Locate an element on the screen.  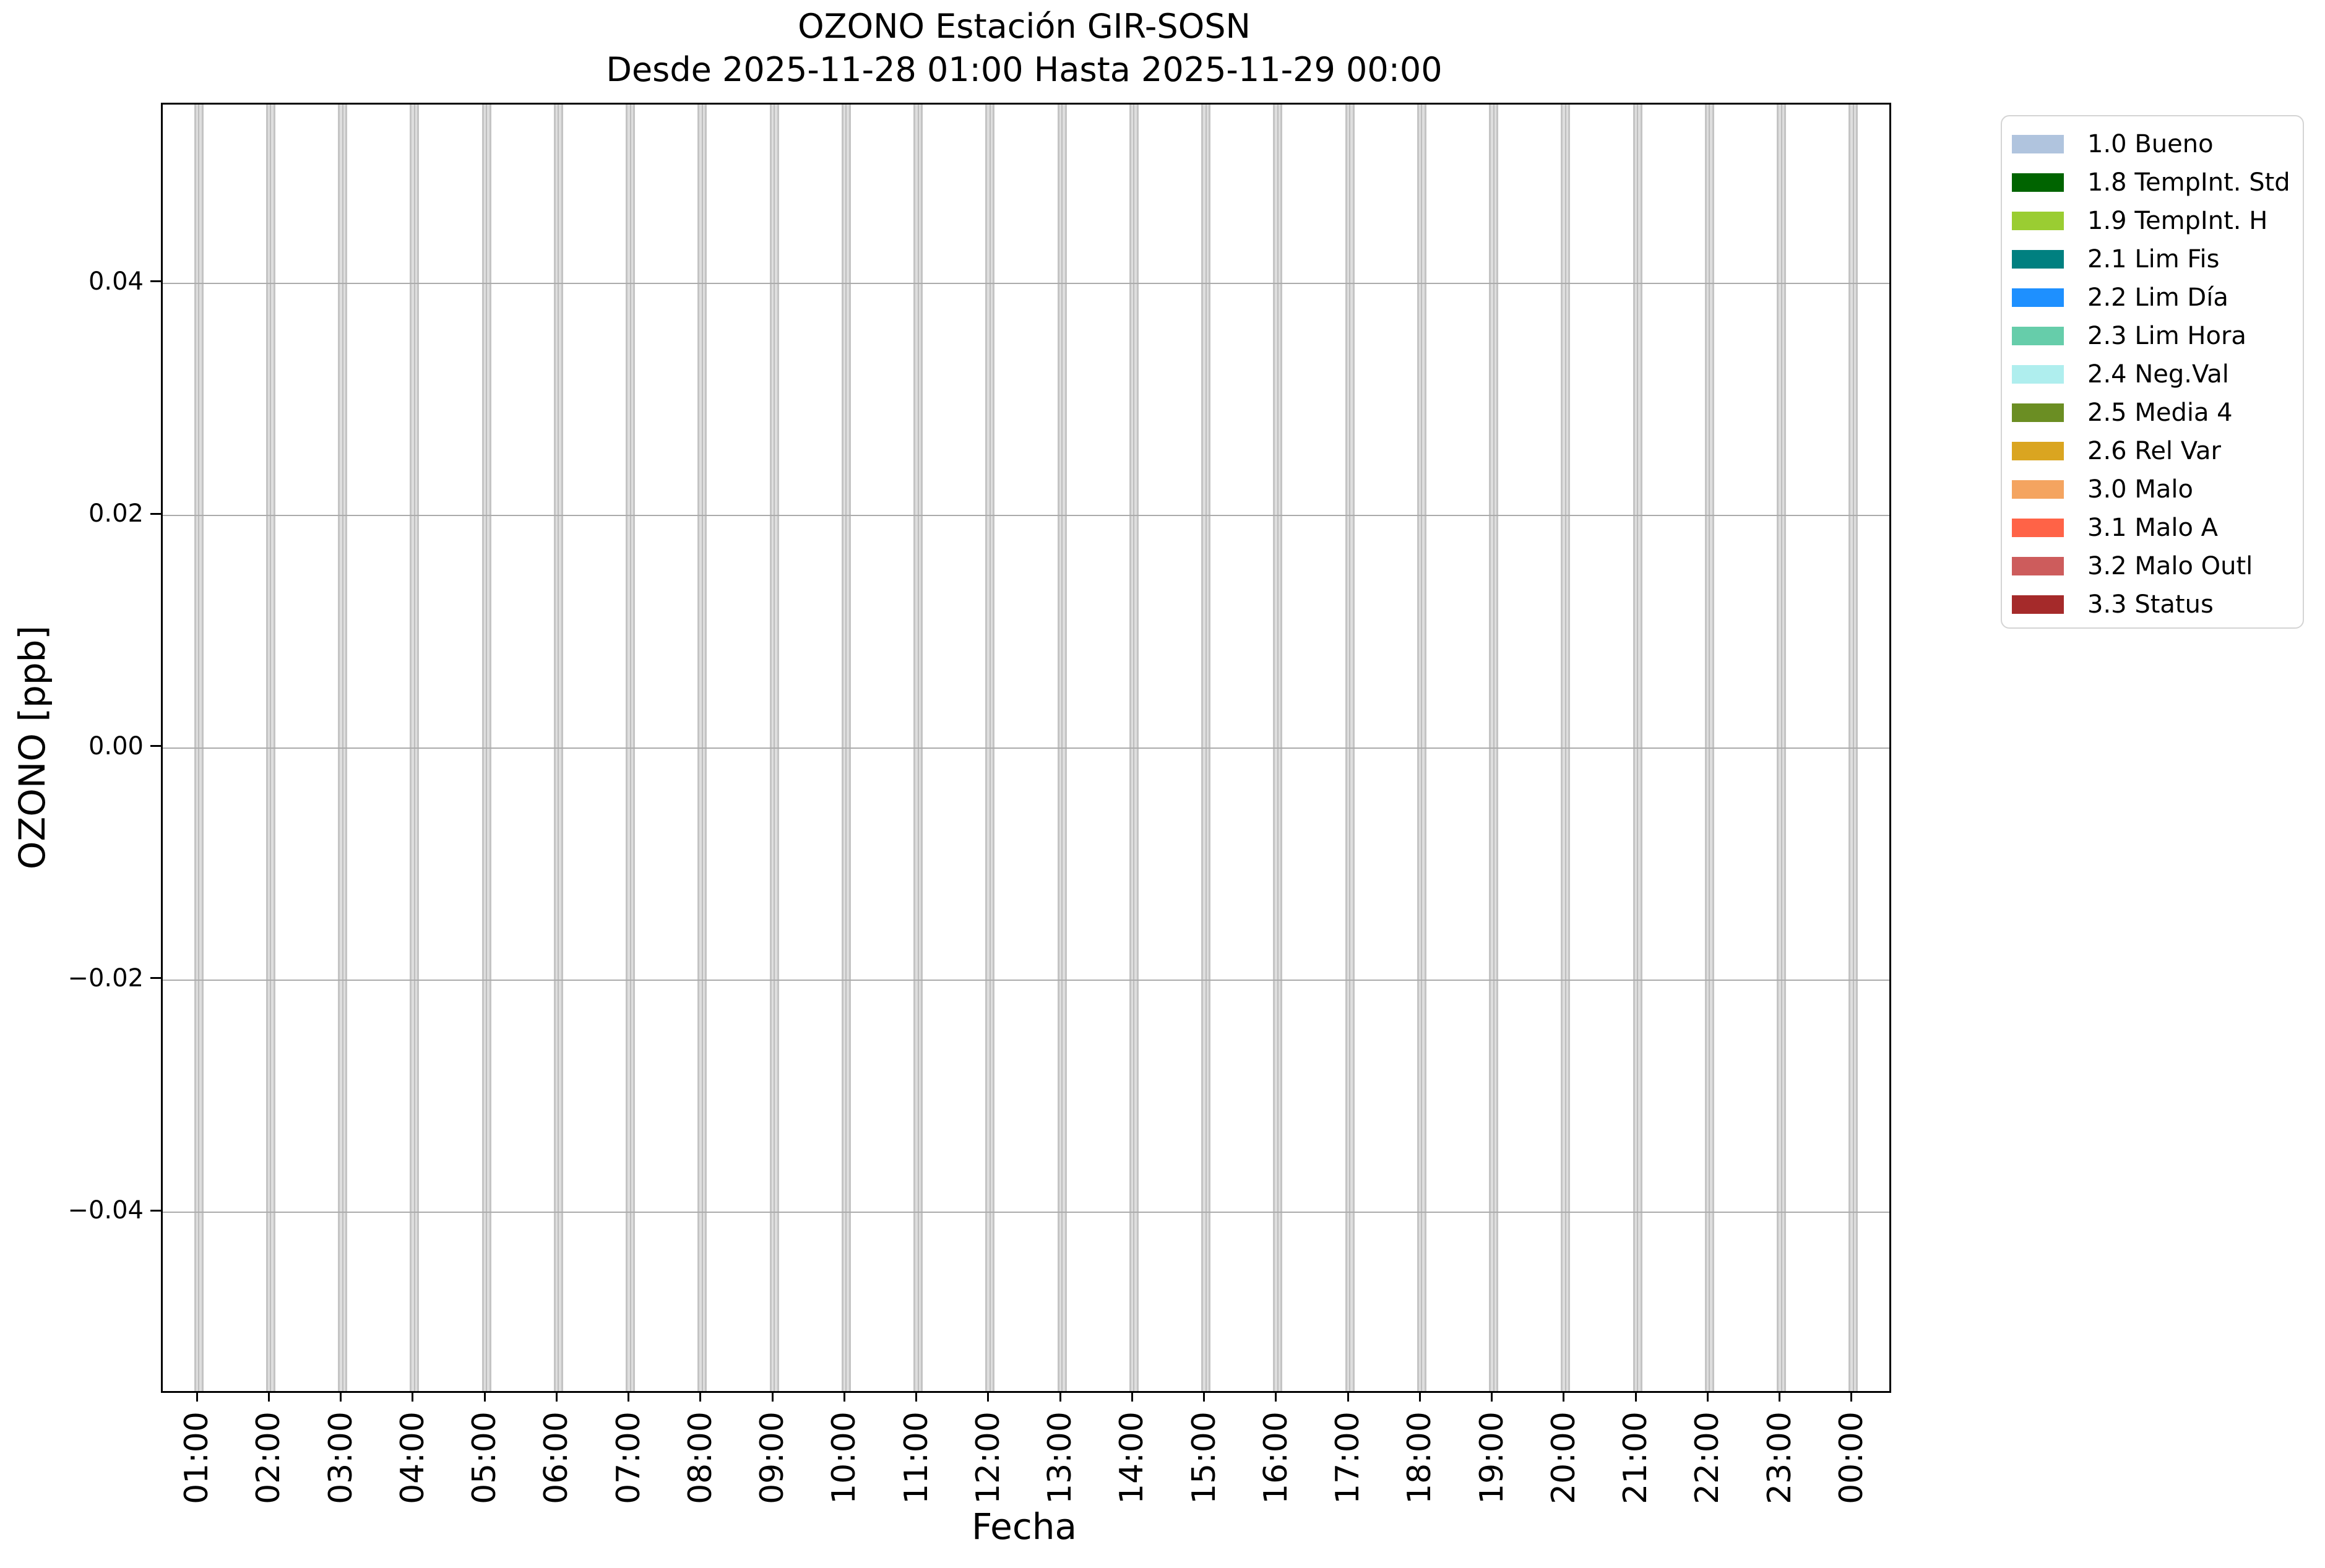
x-tick-label: 04:00 is located at coordinates (412, 1457).